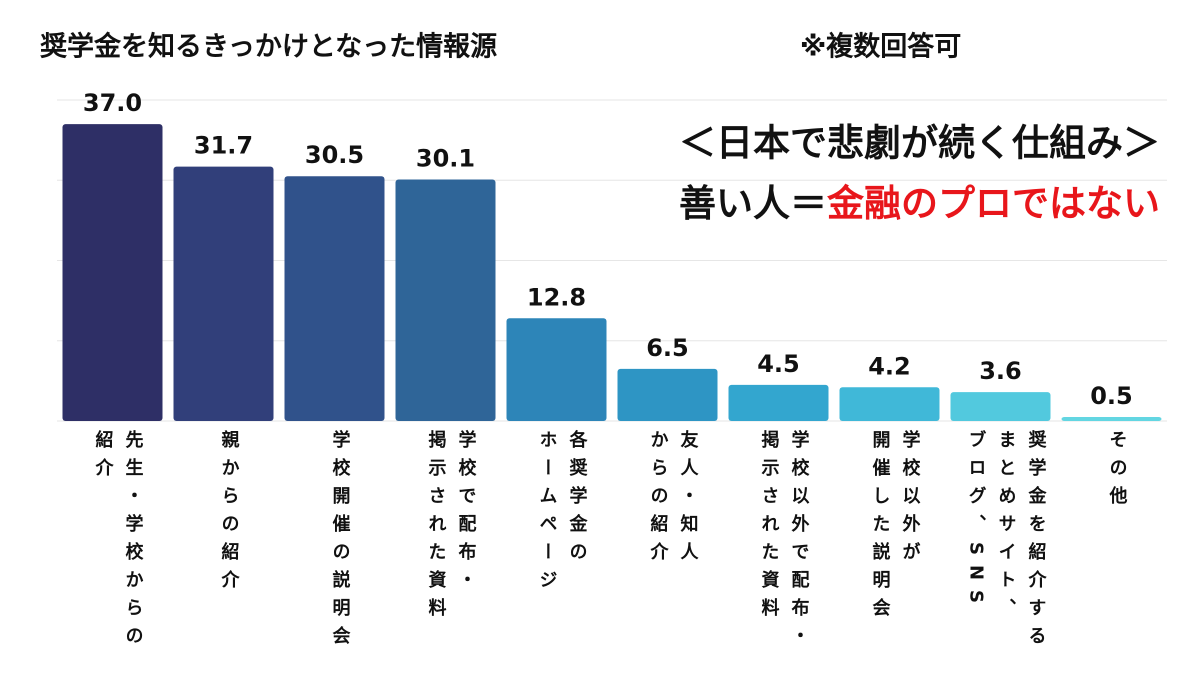 The width and height of the screenshot is (1200, 683). I want to click on x-tick-label: 奨学金を紹介する まとめサイト、 ブログ、SNS, so click(1006, 542).